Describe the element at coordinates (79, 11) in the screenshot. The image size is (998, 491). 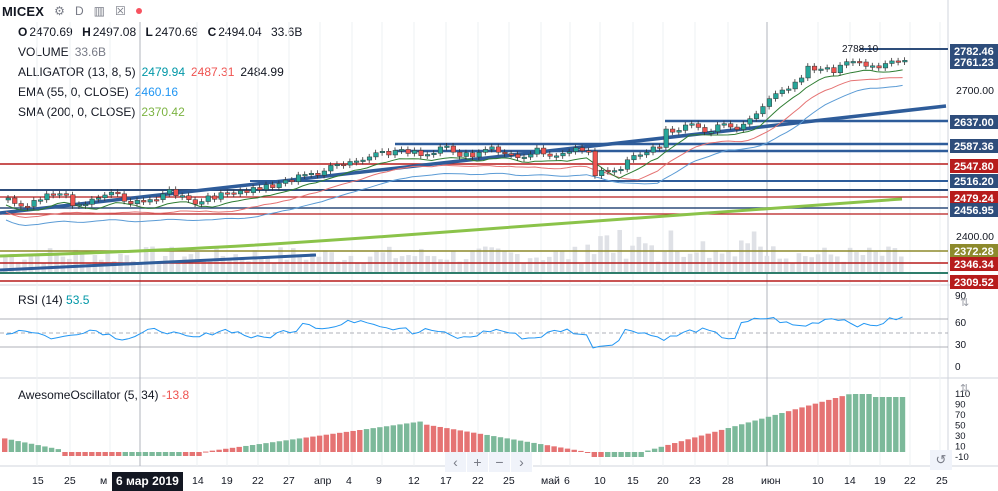
I see `interval-label: D` at that location.